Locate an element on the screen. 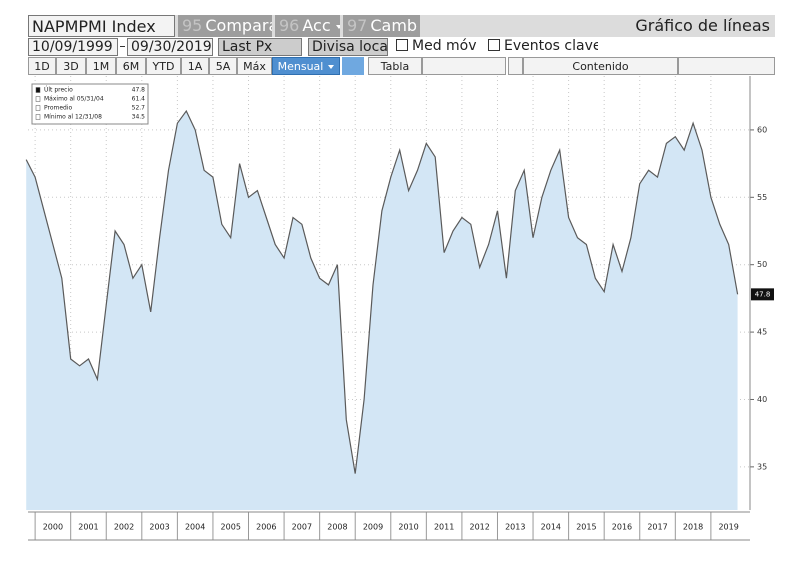 This screenshot has width=795, height=562. legend-value: 61.4 is located at coordinates (139, 99).